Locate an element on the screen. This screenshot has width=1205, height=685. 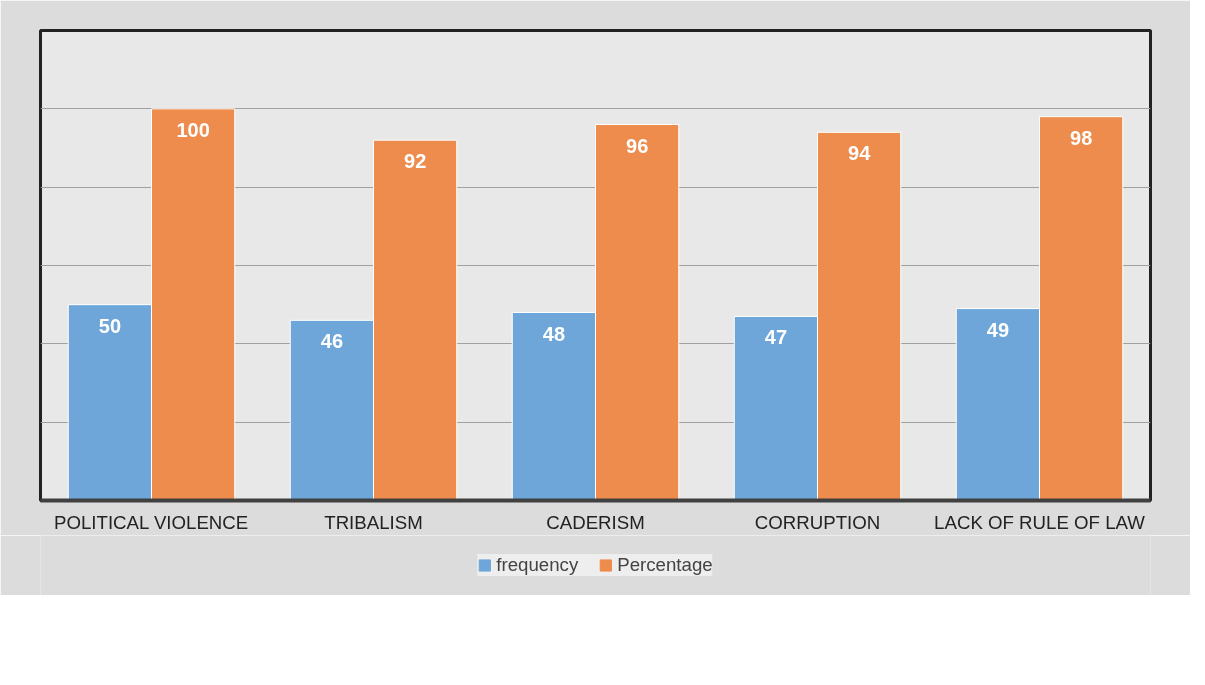
x-tick-label: POLITICAL VIOLENCE is located at coordinates (151, 522).